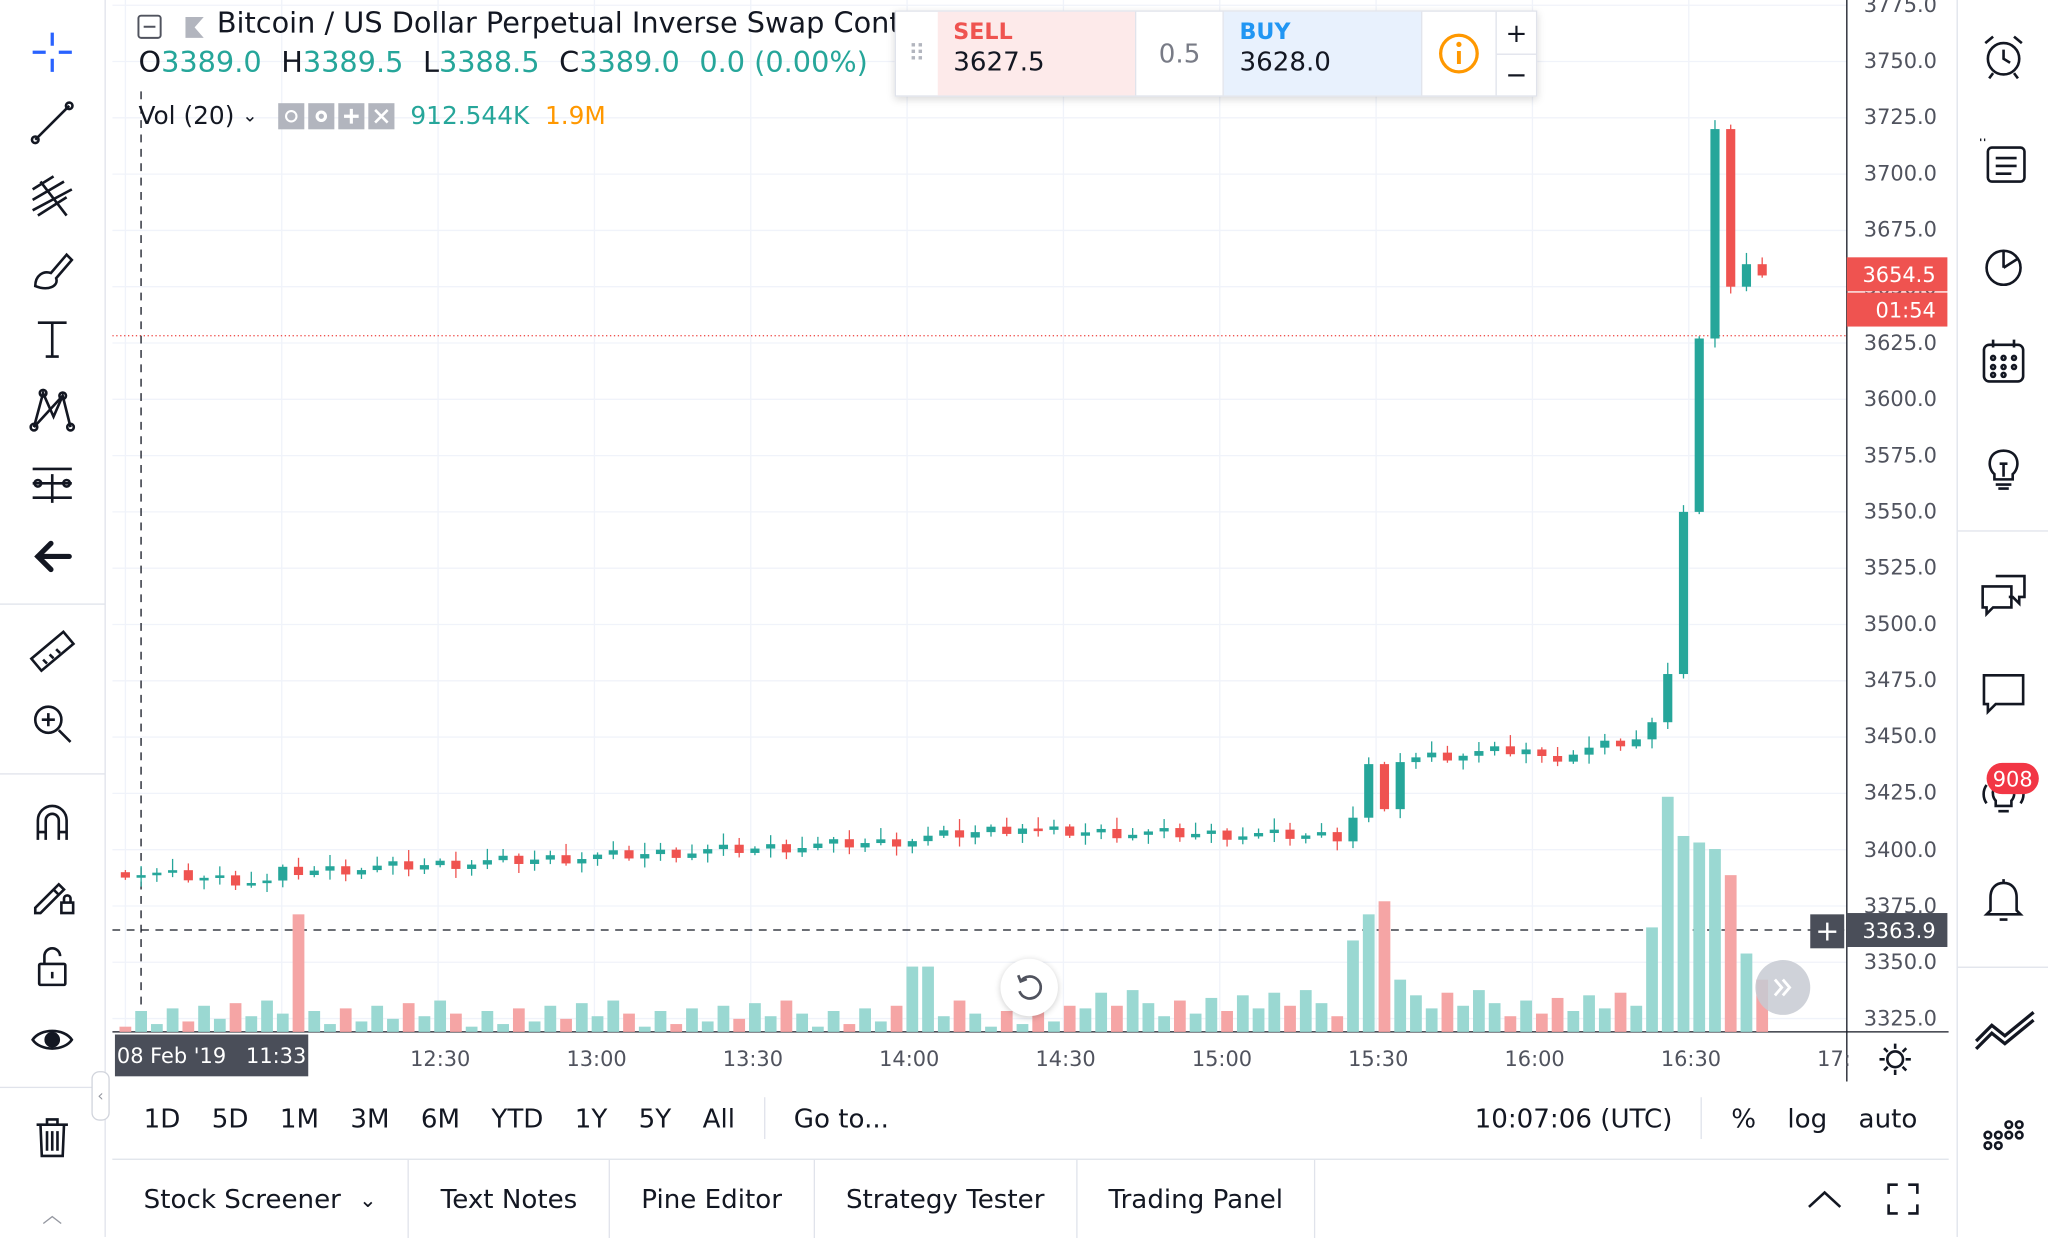 This screenshot has width=2048, height=1238. Describe the element at coordinates (52, 1136) in the screenshot. I see `trash-icon` at that location.